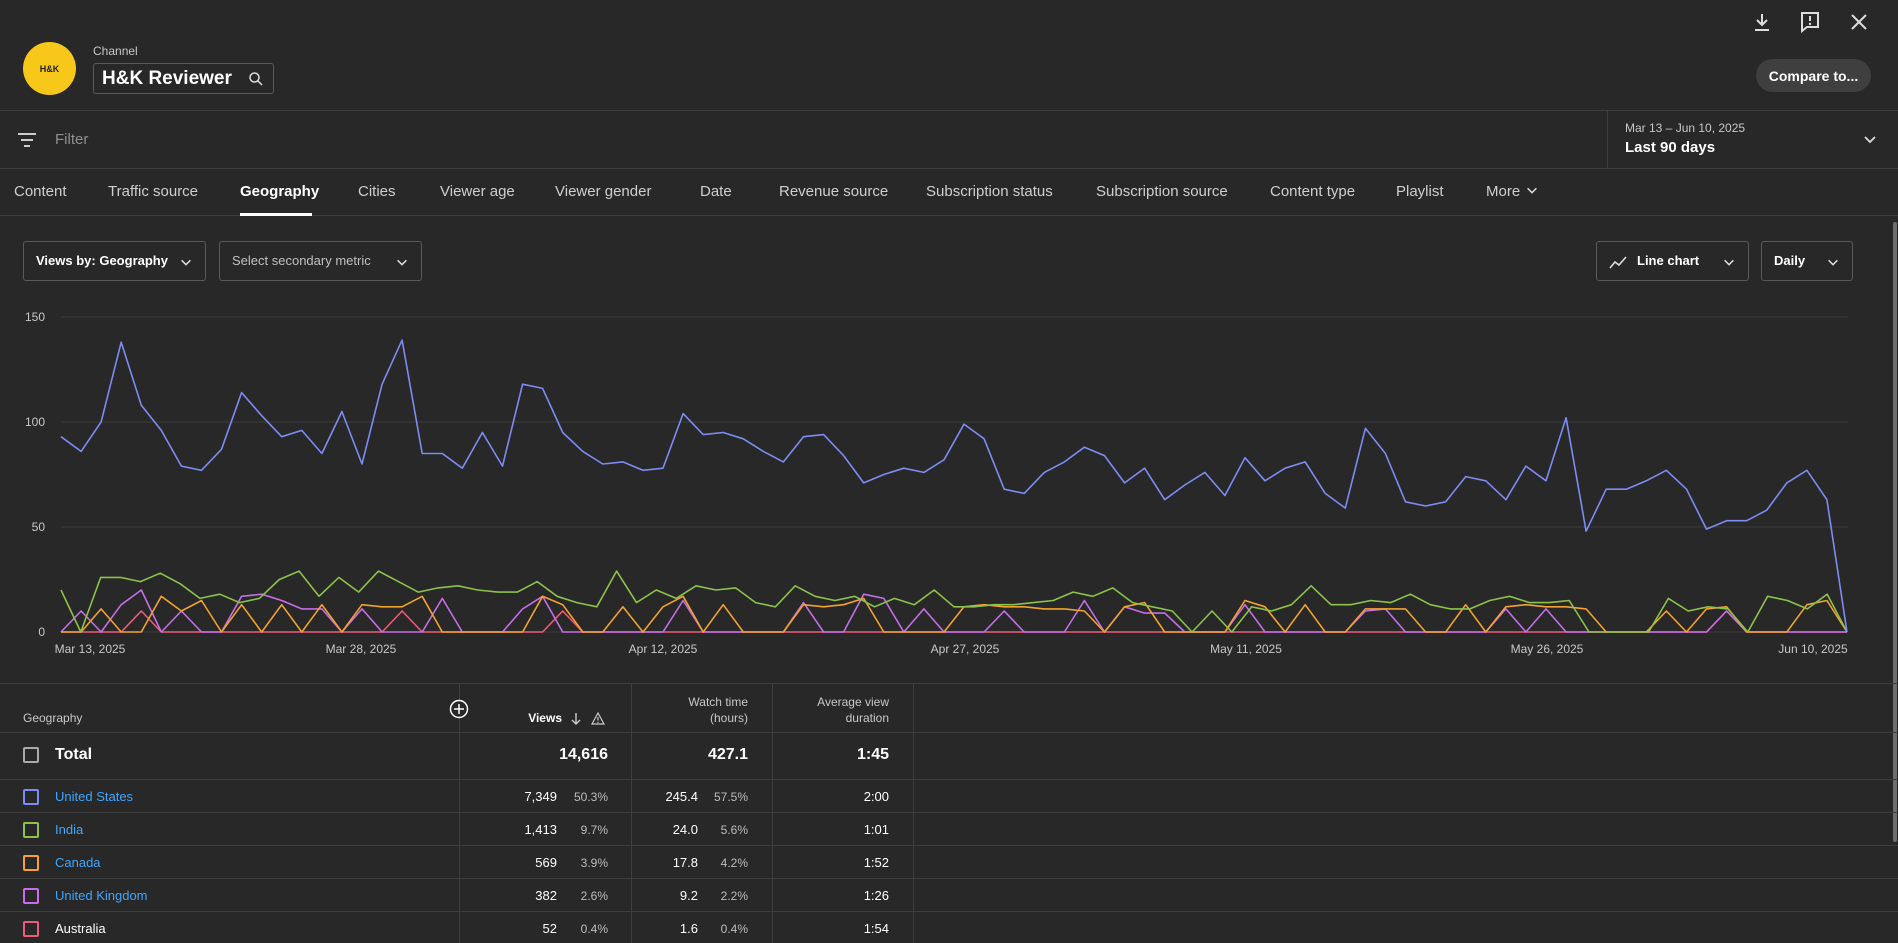 The width and height of the screenshot is (1898, 943). What do you see at coordinates (1313, 191) in the screenshot?
I see `tab-content-type: Content type` at bounding box center [1313, 191].